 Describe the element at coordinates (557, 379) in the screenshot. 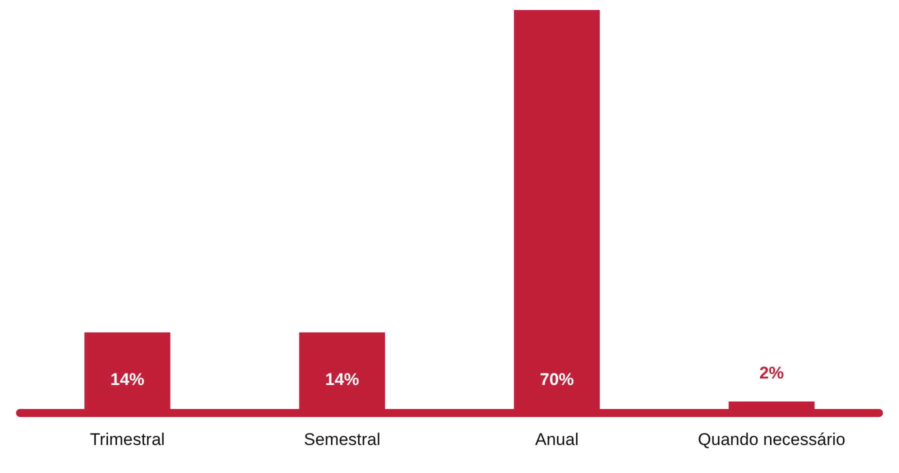

I see `data-label: 70%` at that location.